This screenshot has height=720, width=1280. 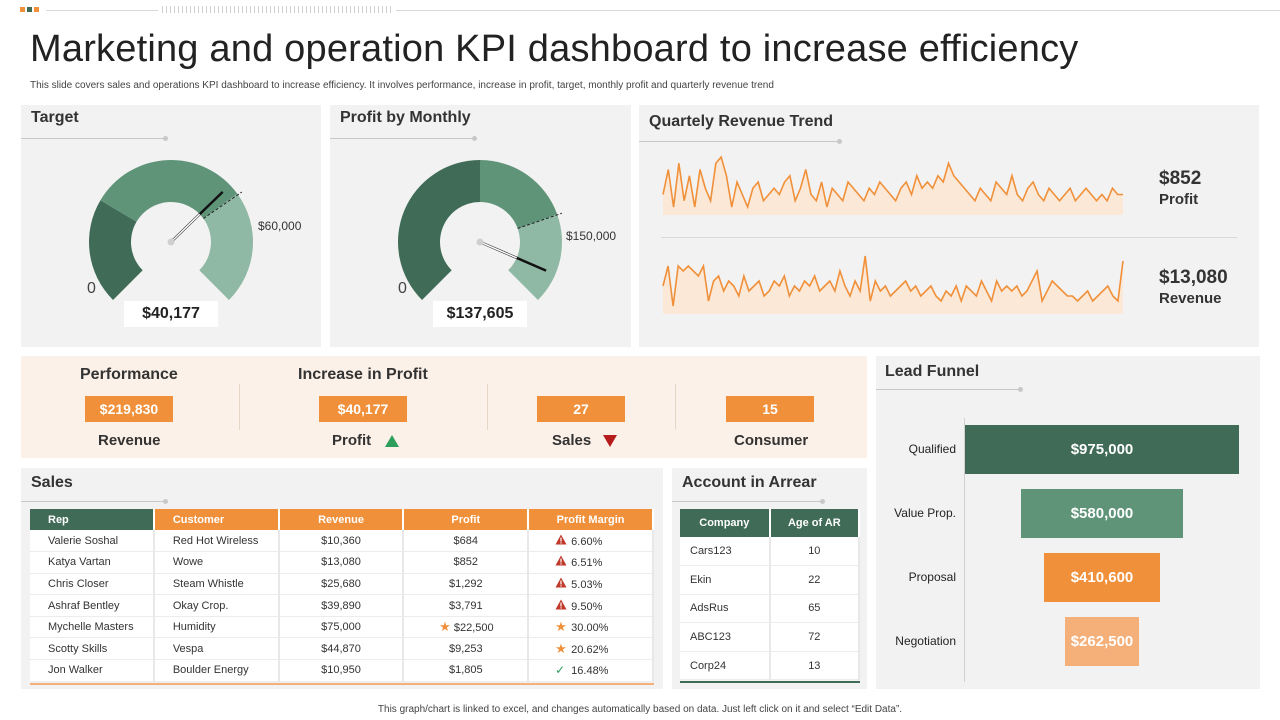 What do you see at coordinates (725, 666) in the screenshot?
I see `cell-company: Corp24` at bounding box center [725, 666].